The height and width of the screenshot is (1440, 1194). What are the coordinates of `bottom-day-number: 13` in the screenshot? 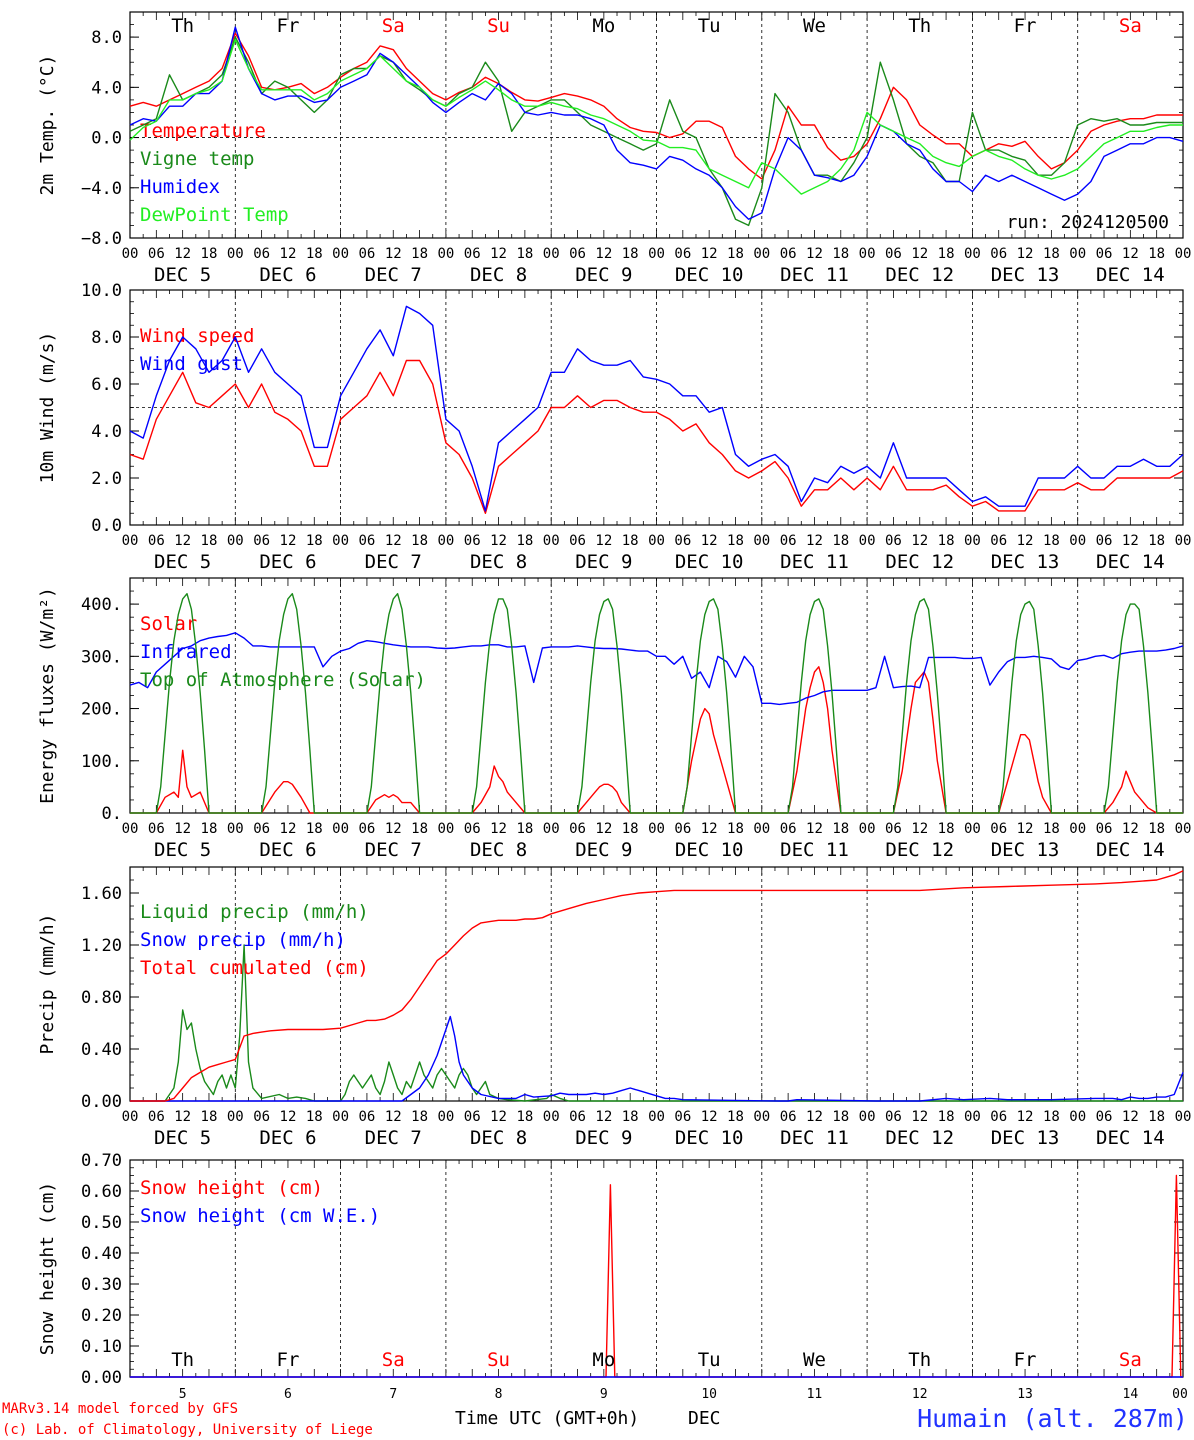 It's located at (1025, 1394).